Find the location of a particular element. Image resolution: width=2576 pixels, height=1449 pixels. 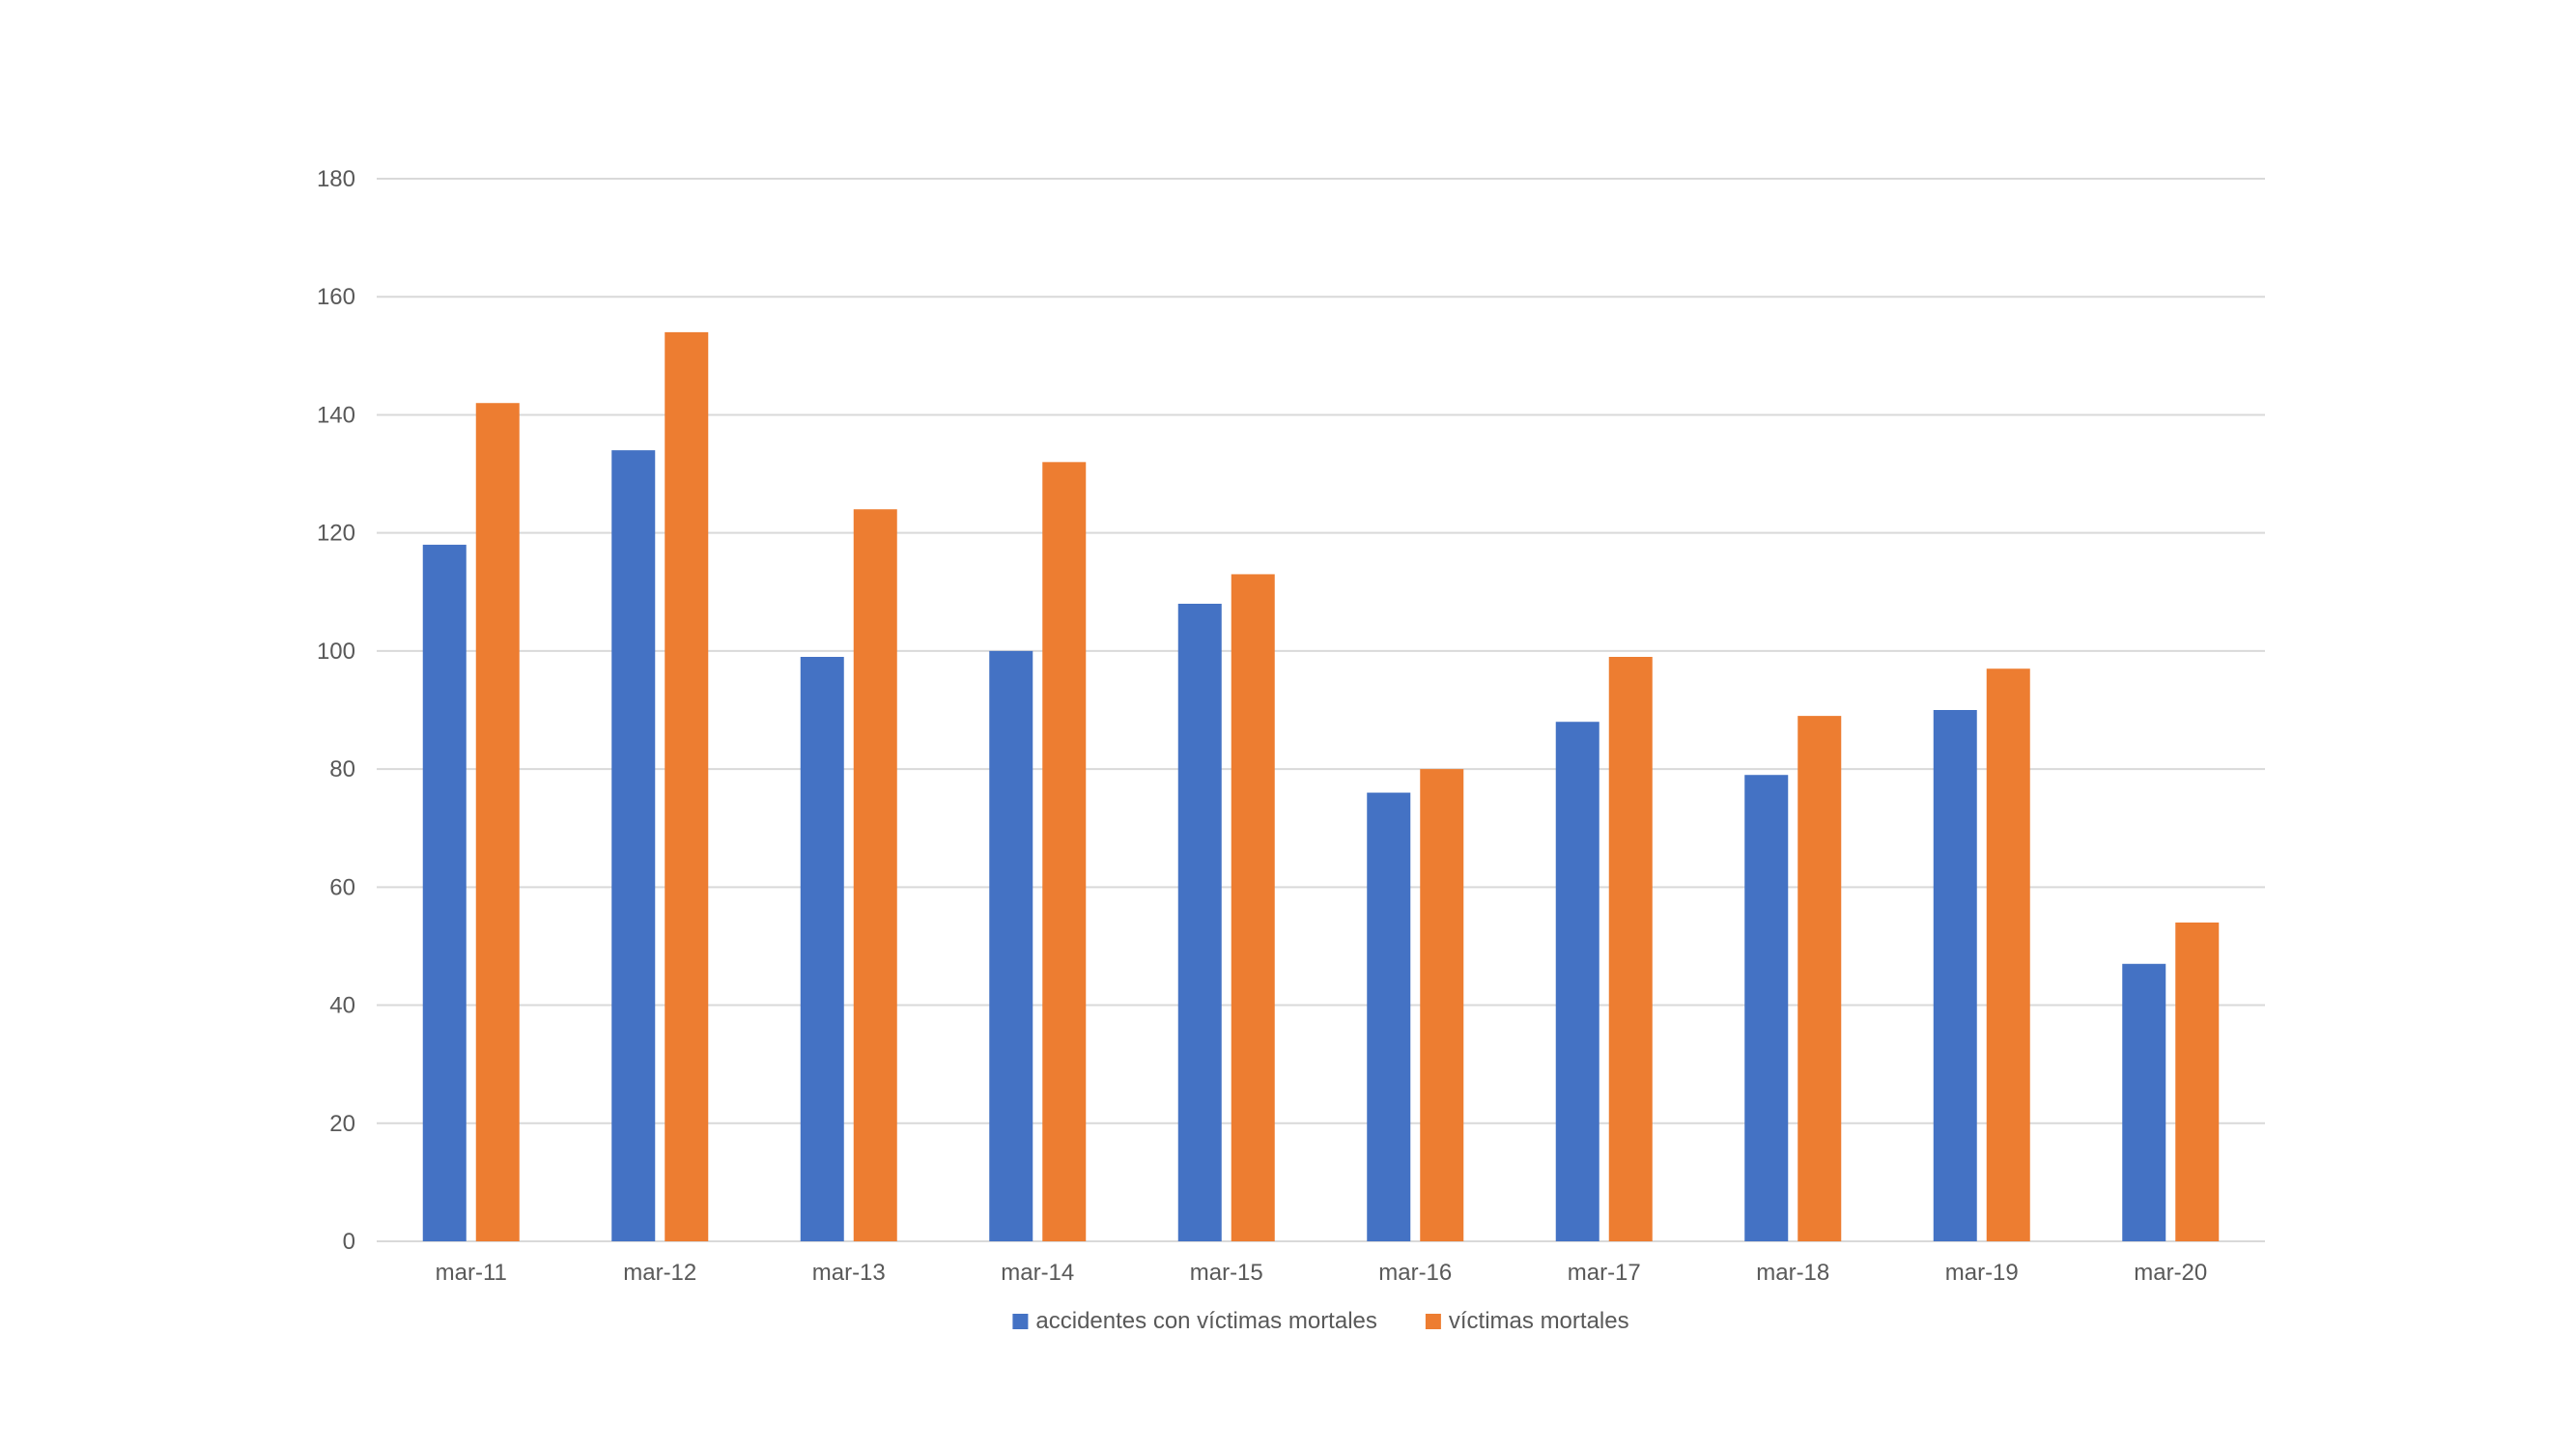

x-tick-label: mar-11 is located at coordinates (471, 1273).